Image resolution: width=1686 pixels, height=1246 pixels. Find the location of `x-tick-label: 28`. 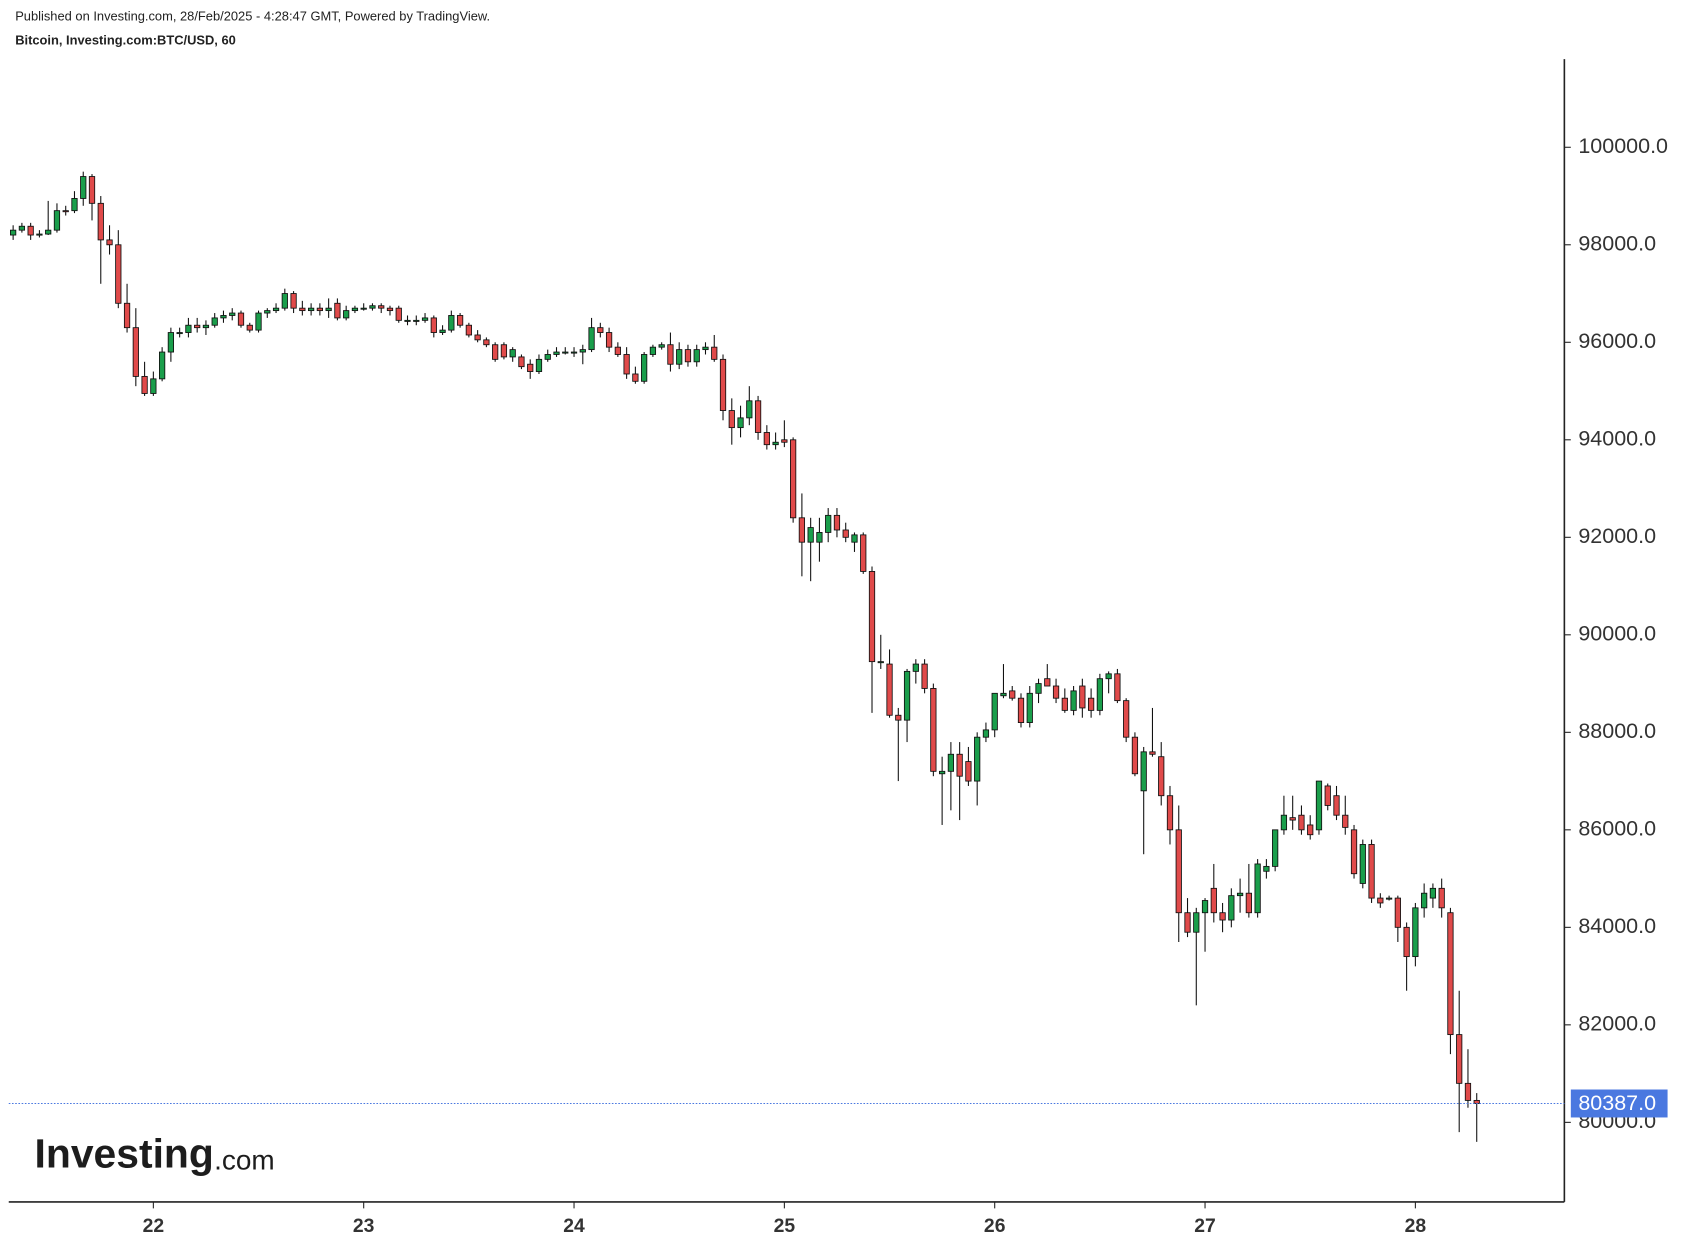

x-tick-label: 28 is located at coordinates (1416, 1226).